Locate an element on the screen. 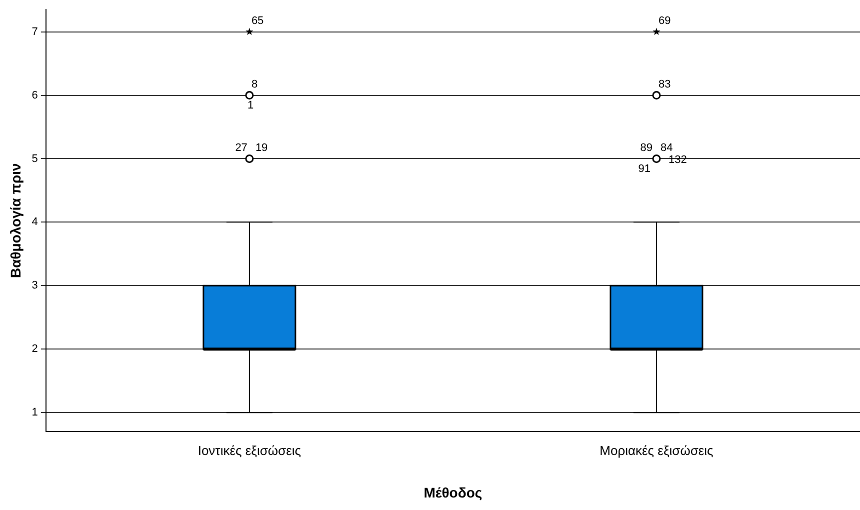 This screenshot has width=860, height=510. y-tick-label: 5 is located at coordinates (35, 158).